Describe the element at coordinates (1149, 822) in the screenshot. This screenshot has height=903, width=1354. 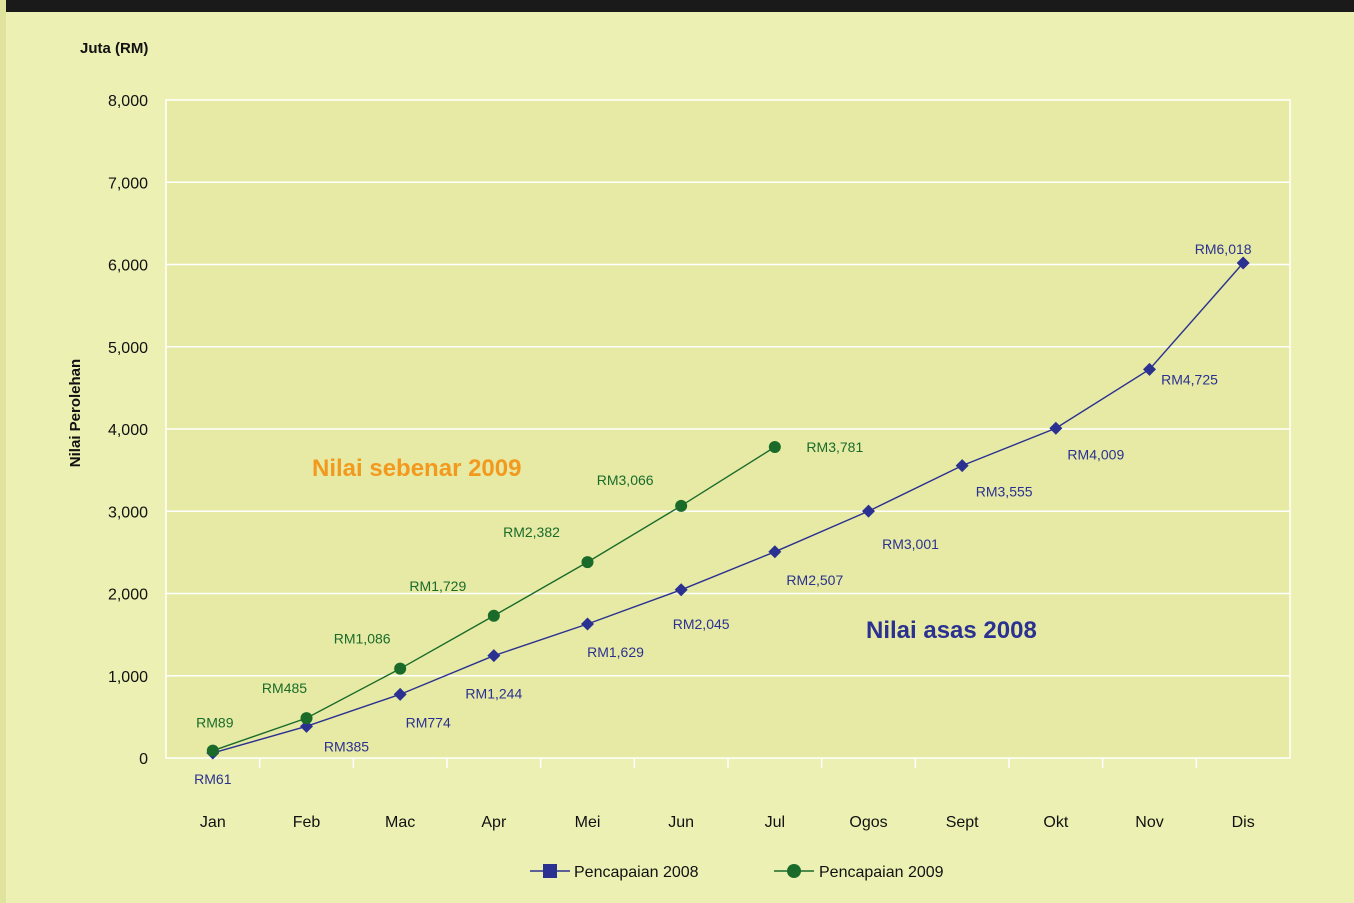
I see `x-tick-label: Nov` at that location.